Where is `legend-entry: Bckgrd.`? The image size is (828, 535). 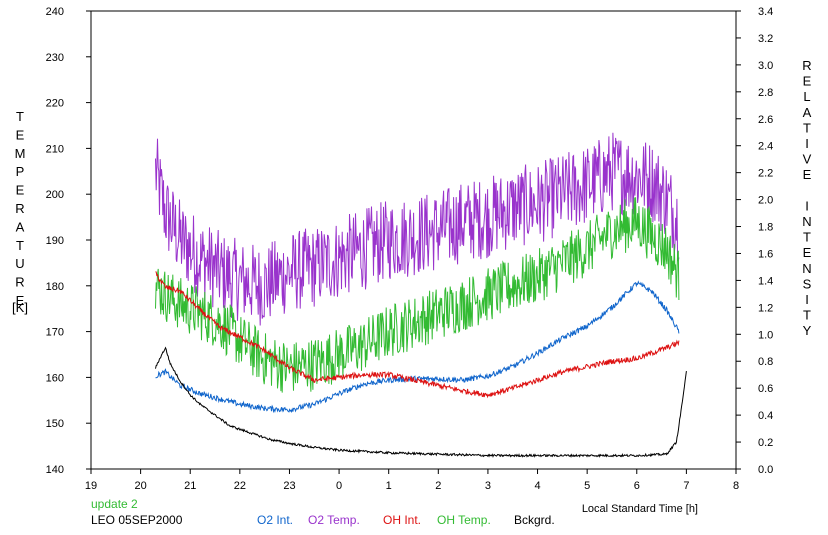 legend-entry: Bckgrd. is located at coordinates (534, 520).